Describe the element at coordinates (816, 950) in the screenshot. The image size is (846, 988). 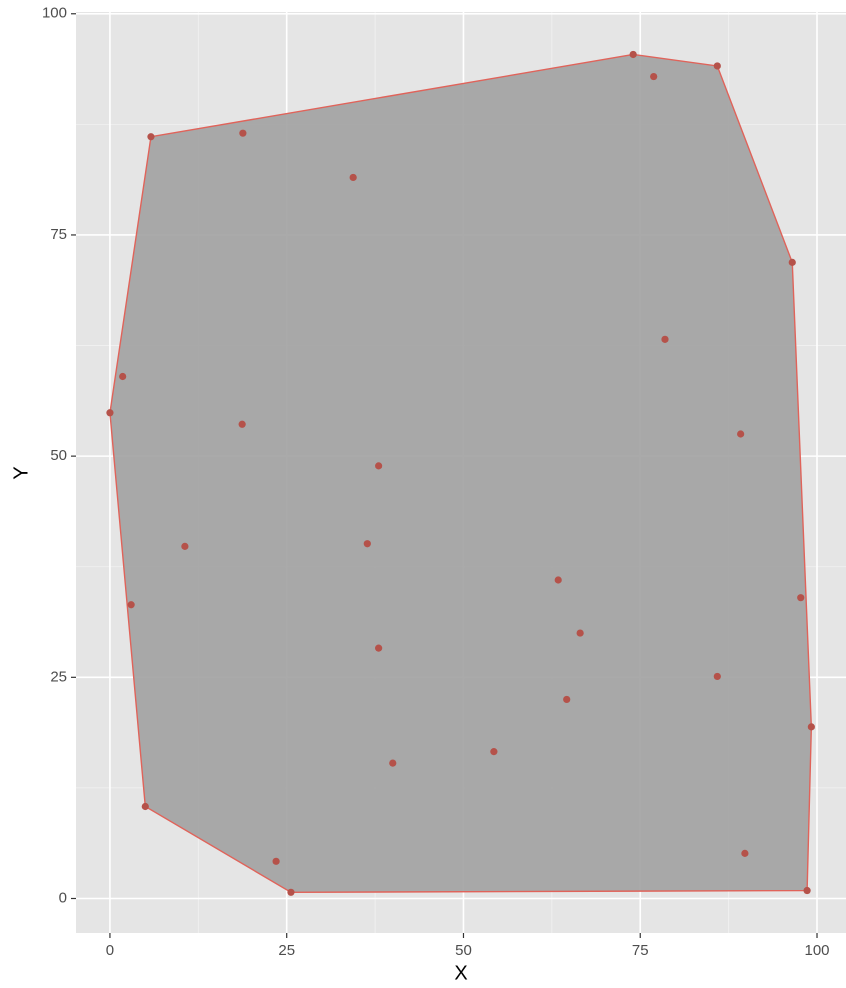
I see `x-tick-label: 100` at that location.